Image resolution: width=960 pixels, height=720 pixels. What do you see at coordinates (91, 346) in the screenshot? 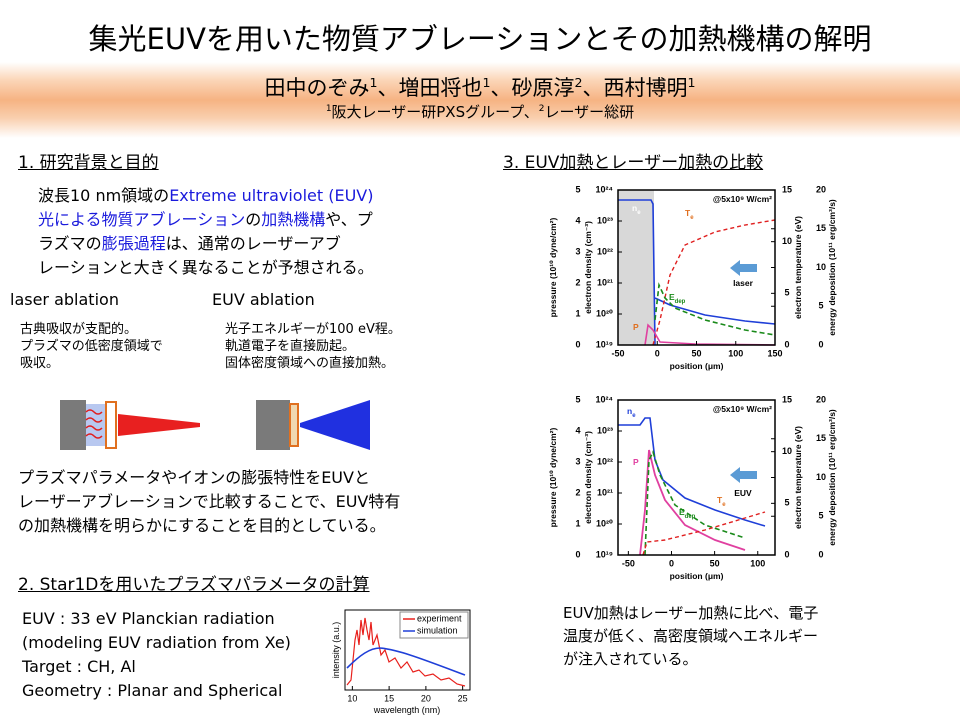
I see `text-line: プラズマの低密度領域で` at bounding box center [91, 346].